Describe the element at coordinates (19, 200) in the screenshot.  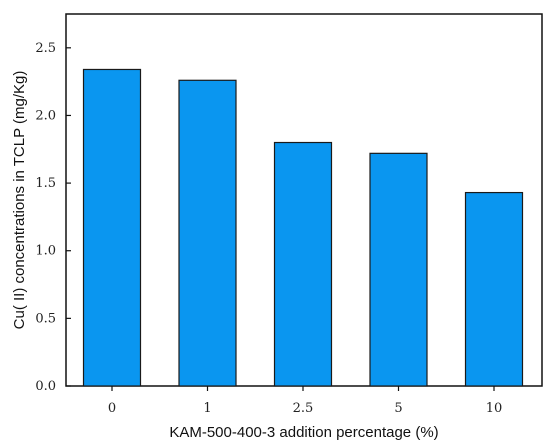
I see `y-axis-title: Cu( II) concentrations in TCLP (mg/Kg)` at that location.